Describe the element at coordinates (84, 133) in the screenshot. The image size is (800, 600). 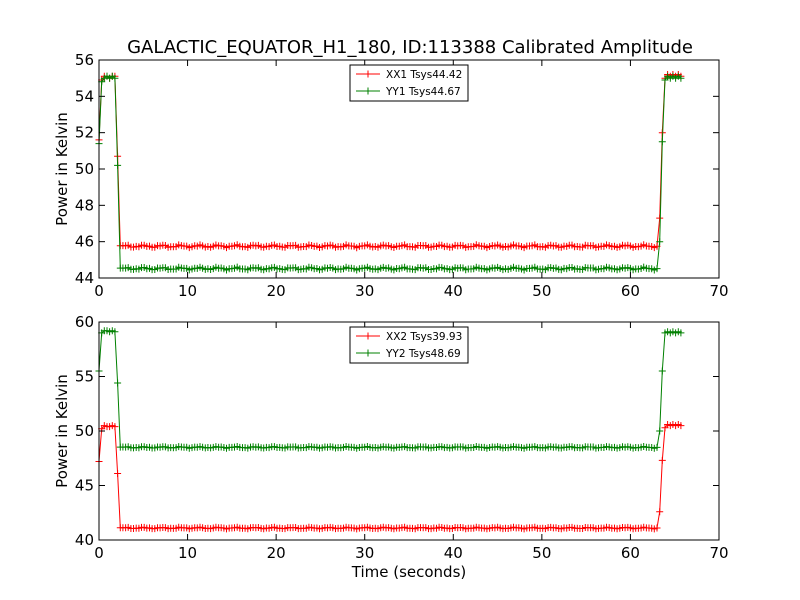
I see `y-tick-label: 52` at that location.